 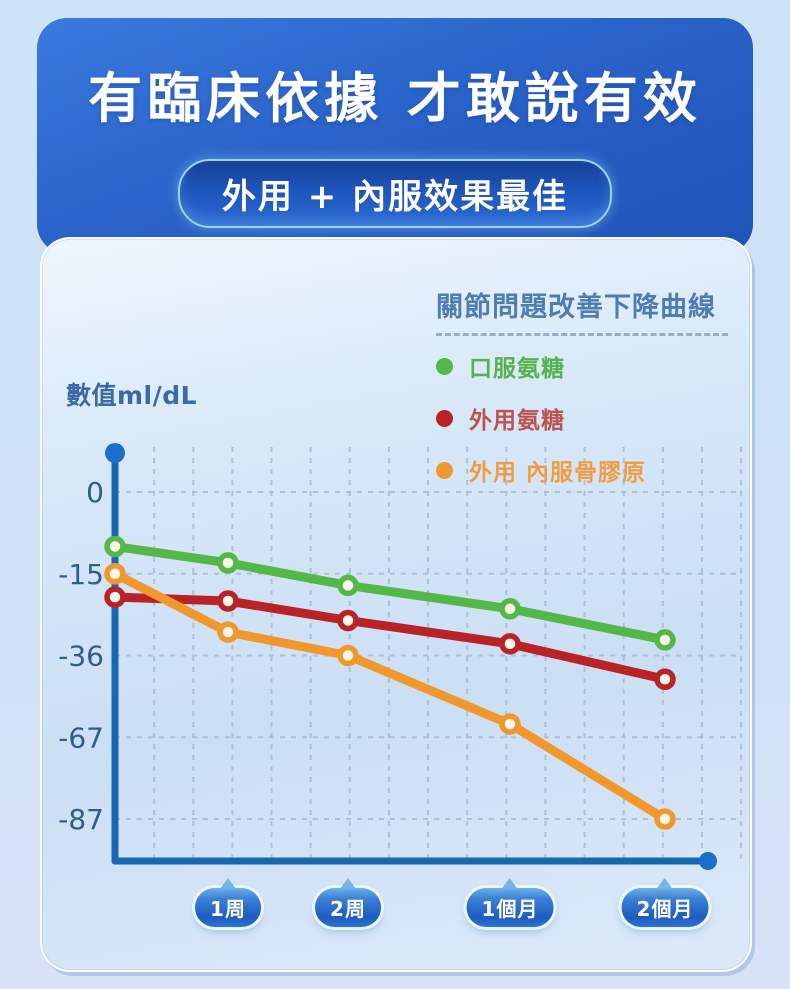 I want to click on legend-rows: 口服氨糖外用氨糖外用 內服骨膠原, so click(x=582, y=418).